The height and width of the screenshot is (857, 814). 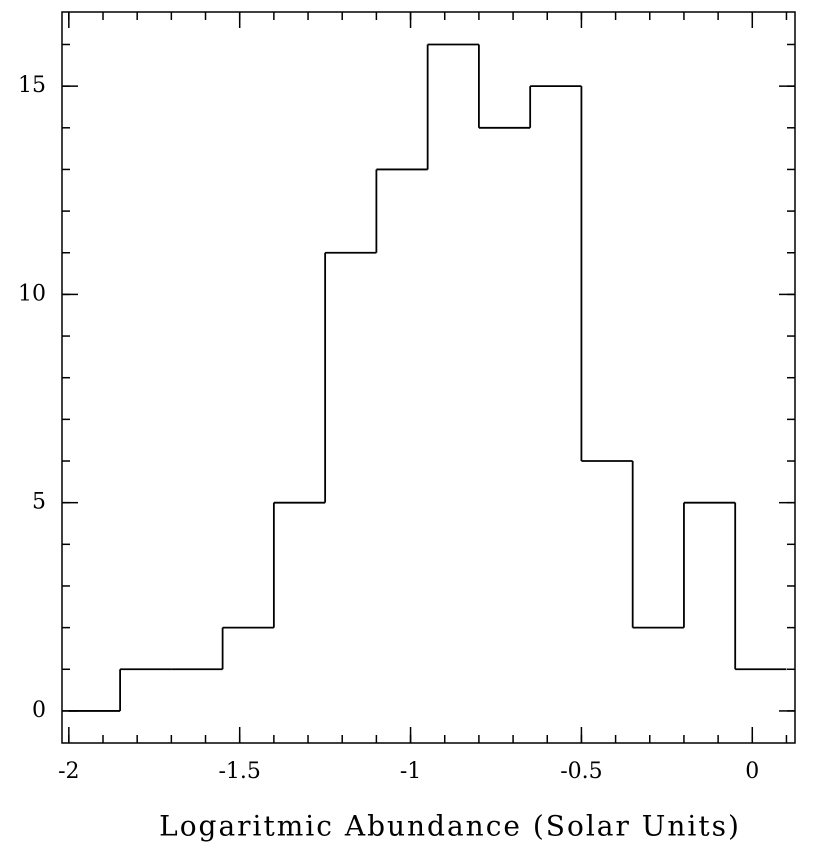 I want to click on x-tick-label: -0.5, so click(x=581, y=771).